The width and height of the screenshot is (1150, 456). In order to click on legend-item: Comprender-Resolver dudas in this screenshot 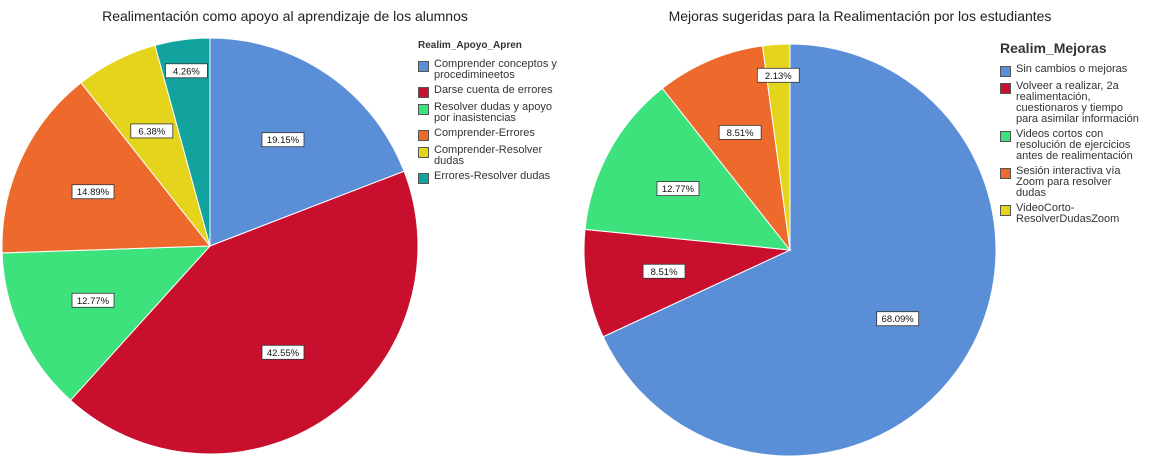, I will do `click(488, 156)`.